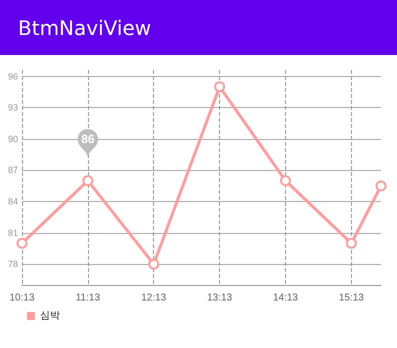 The width and height of the screenshot is (397, 348). I want to click on y-tick-label: 93, so click(13, 107).